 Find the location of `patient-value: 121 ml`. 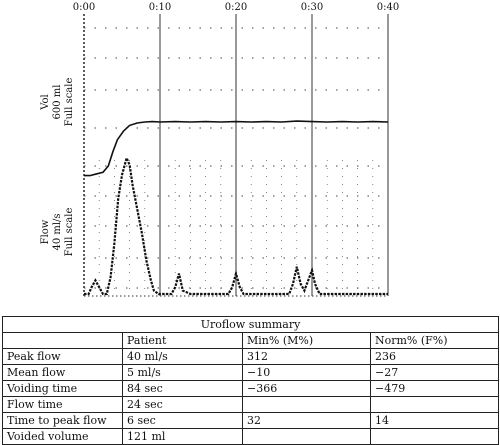

patient-value: 121 ml is located at coordinates (182, 436).